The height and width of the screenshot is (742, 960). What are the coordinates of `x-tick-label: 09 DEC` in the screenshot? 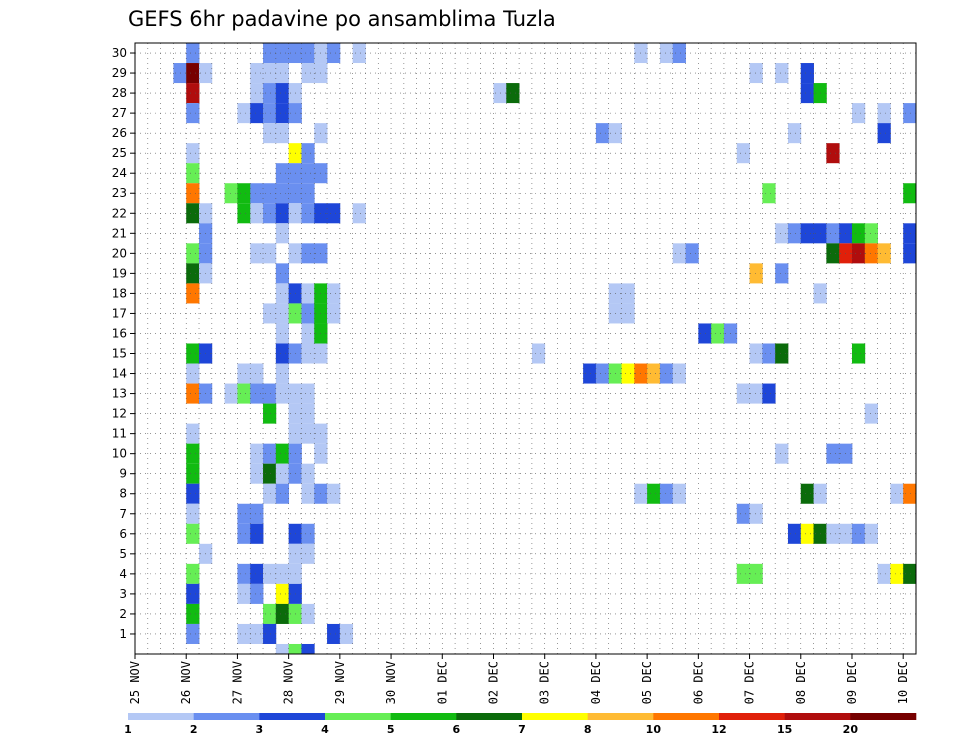 It's located at (852, 682).